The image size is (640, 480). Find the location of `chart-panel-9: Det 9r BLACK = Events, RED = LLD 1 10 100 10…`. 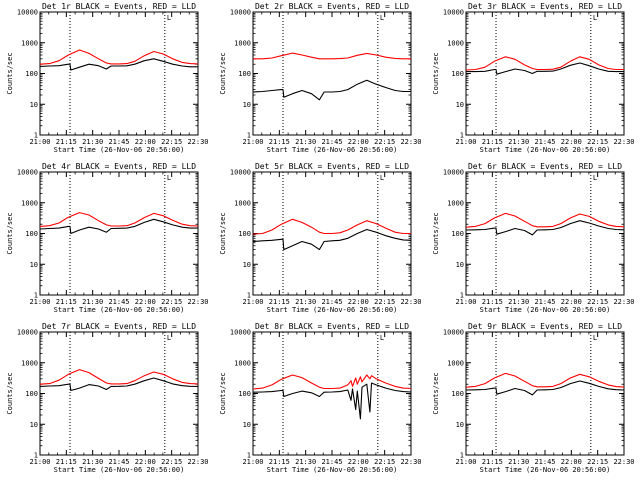

chart-panel-9: Det 9r BLACK = Events, RED = LLD 1 10 100 10… is located at coordinates (533, 398).